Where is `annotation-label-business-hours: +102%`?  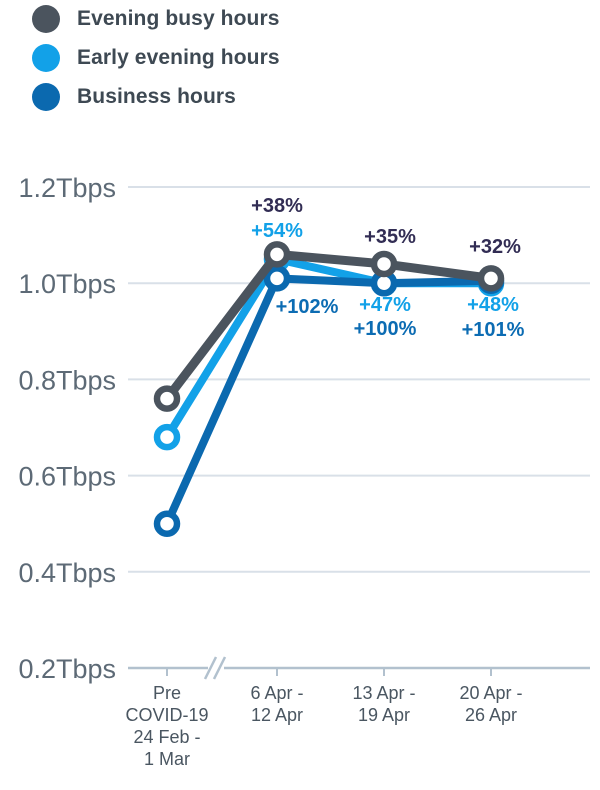 annotation-label-business-hours: +102% is located at coordinates (307, 307).